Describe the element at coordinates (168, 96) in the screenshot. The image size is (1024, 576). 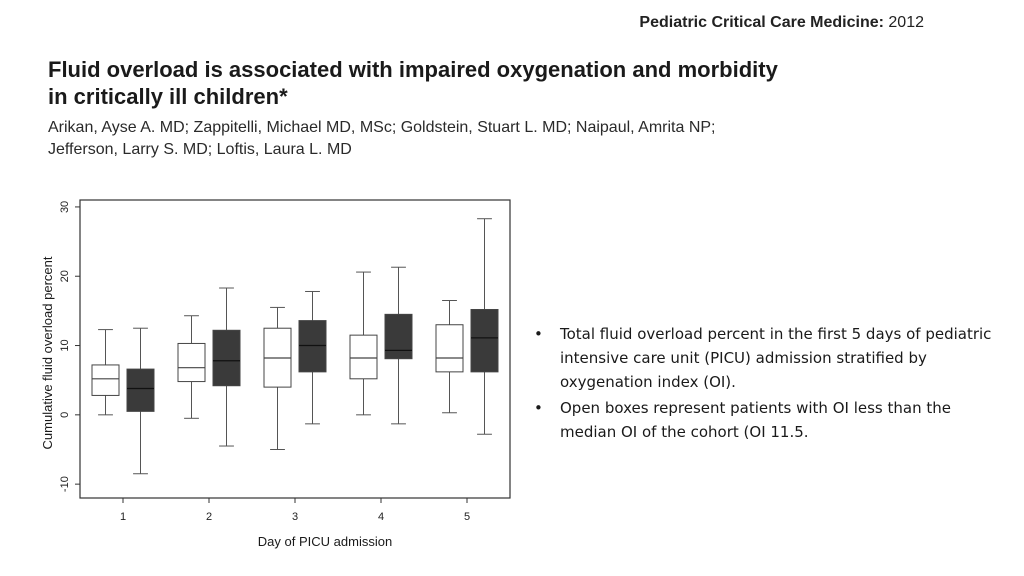
I see `title-line-2: in critically ill children*` at that location.